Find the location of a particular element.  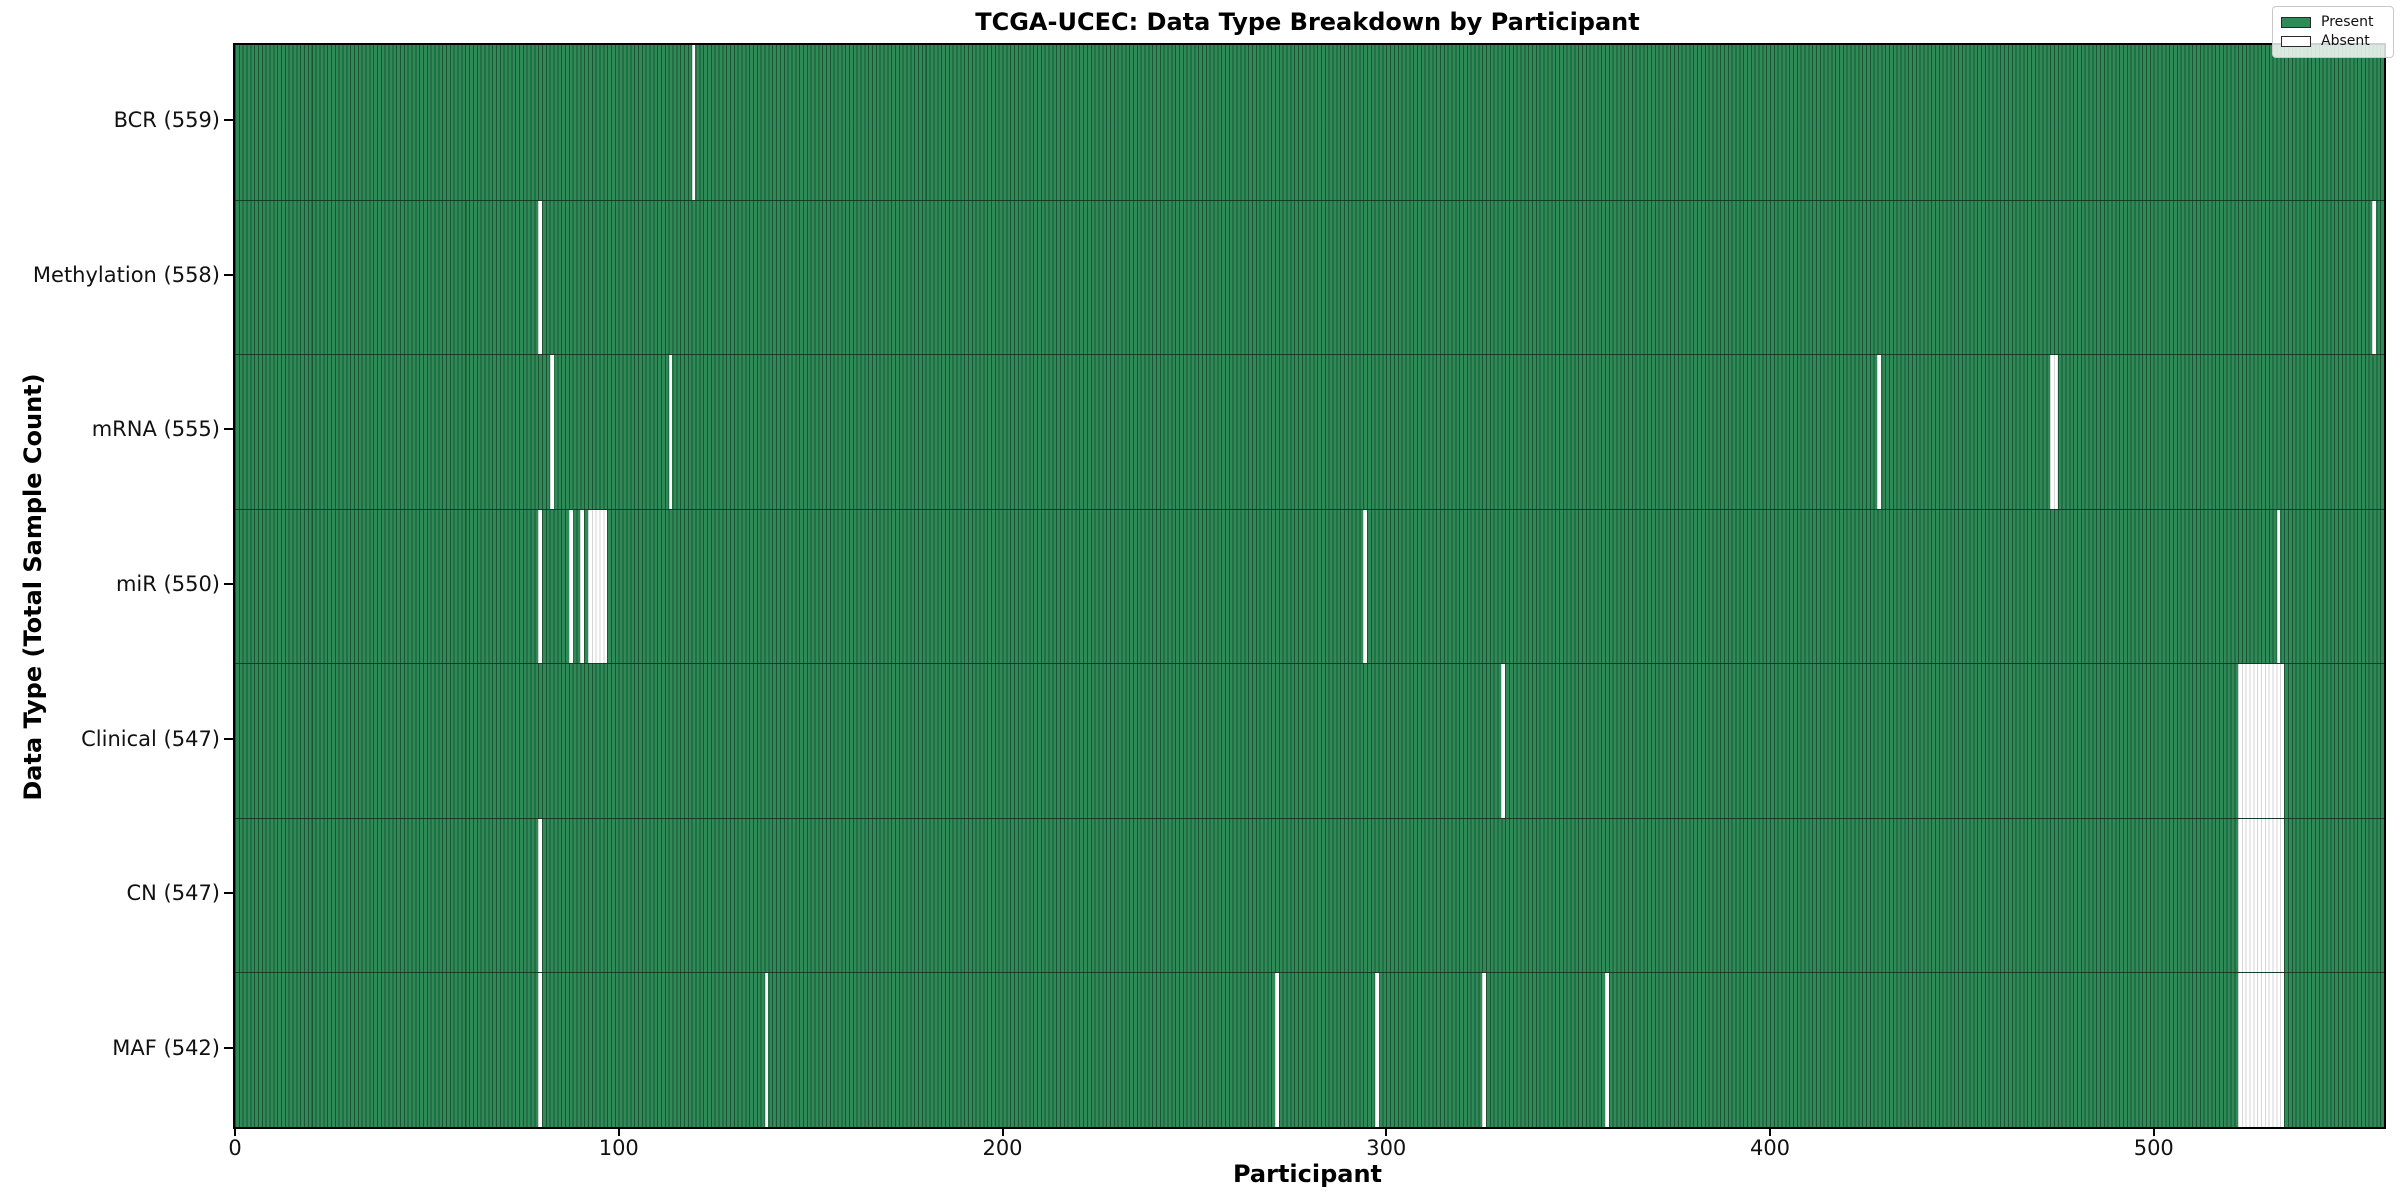

legend-swatch-present is located at coordinates (2296, 22).